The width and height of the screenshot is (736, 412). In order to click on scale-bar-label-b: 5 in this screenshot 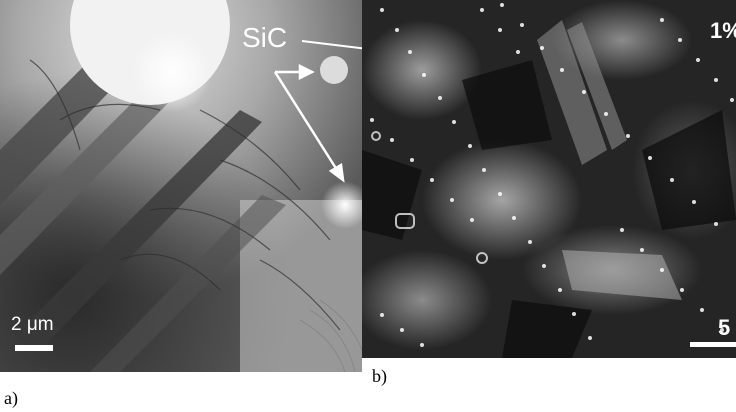, I will do `click(724, 327)`.